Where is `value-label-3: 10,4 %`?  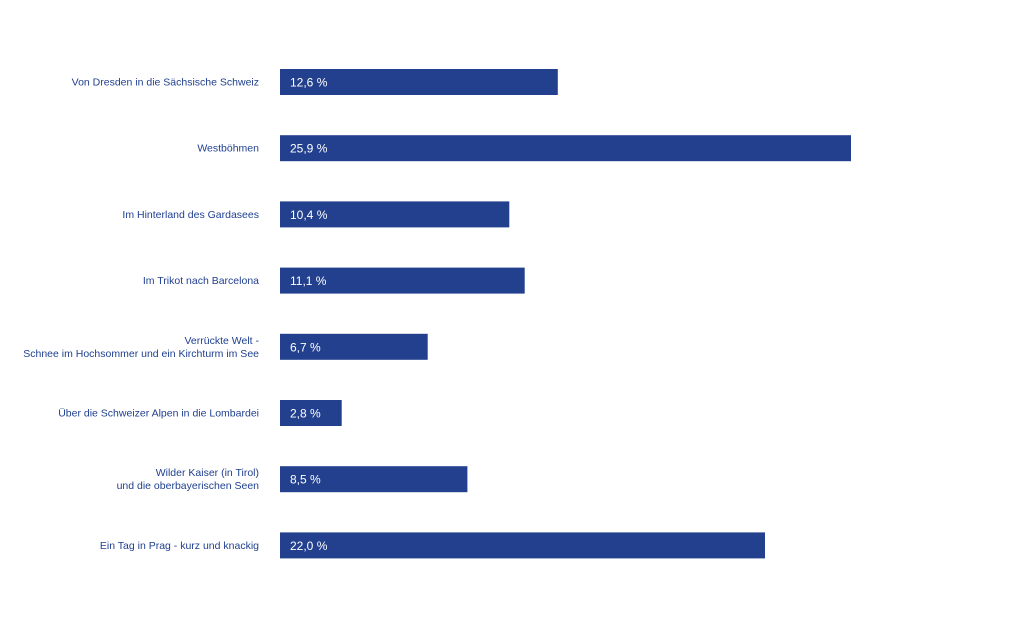 value-label-3: 10,4 % is located at coordinates (309, 215).